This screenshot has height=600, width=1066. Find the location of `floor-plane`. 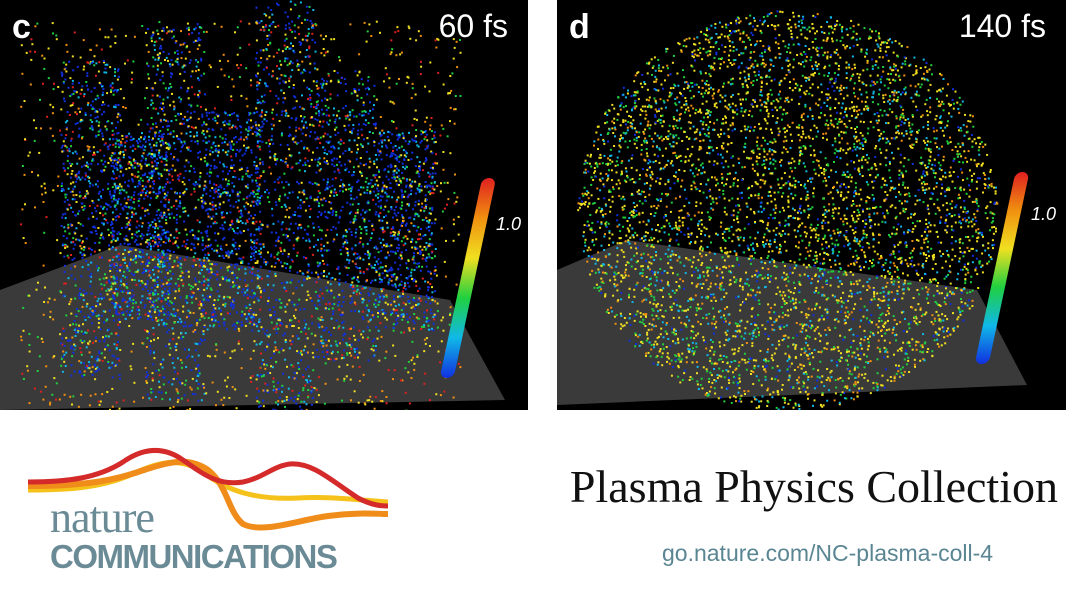

floor-plane is located at coordinates (792, 322).